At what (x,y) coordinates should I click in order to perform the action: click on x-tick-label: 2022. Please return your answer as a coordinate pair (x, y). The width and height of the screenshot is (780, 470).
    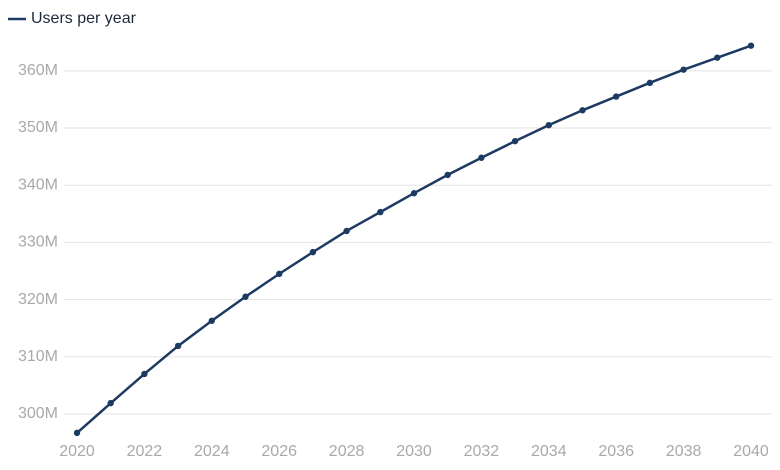
    Looking at the image, I should click on (145, 451).